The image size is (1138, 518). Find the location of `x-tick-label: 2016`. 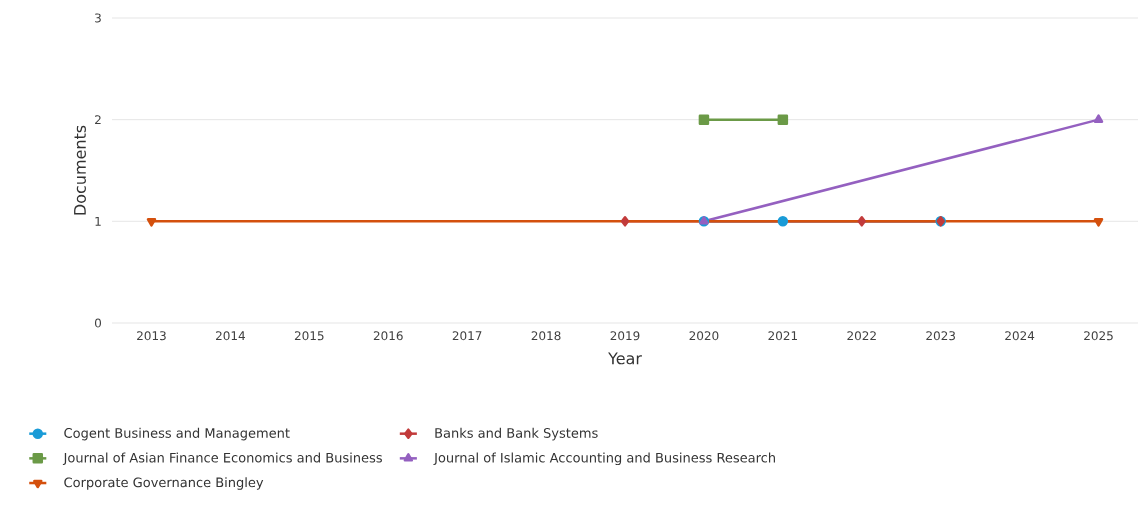

x-tick-label: 2016 is located at coordinates (388, 336).